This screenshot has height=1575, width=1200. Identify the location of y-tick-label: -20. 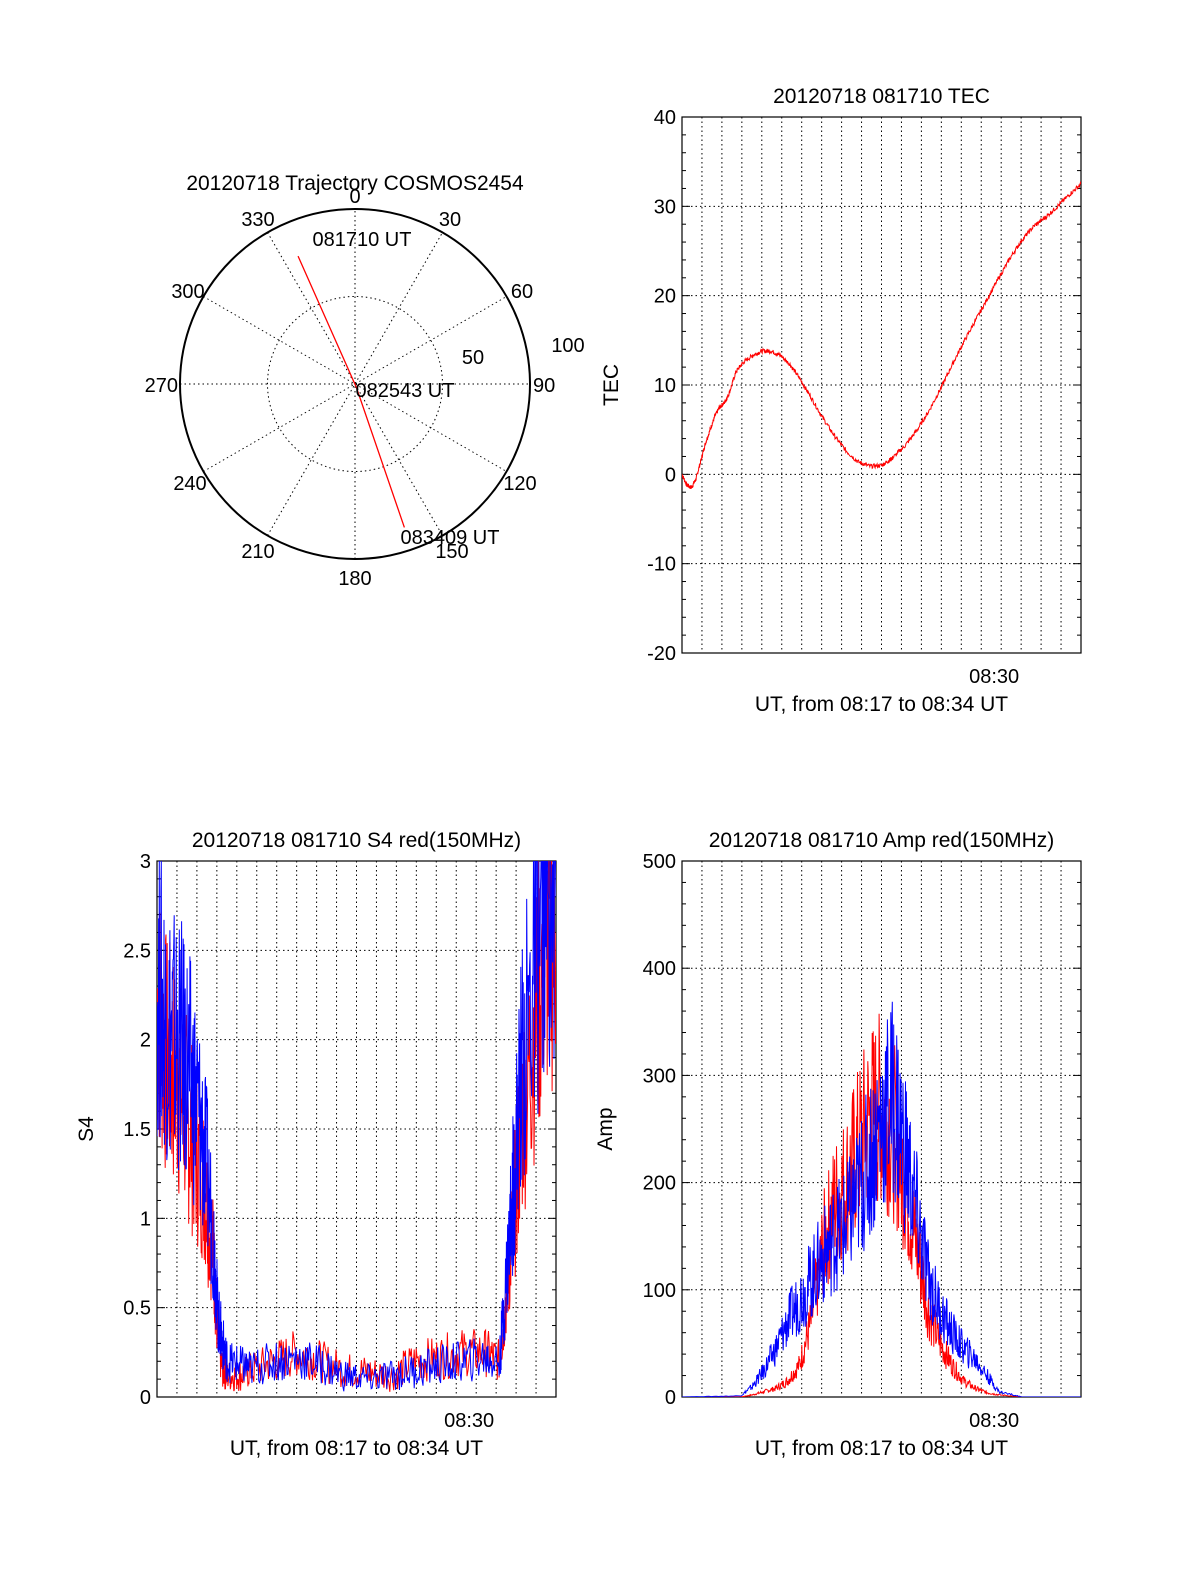
(661, 654).